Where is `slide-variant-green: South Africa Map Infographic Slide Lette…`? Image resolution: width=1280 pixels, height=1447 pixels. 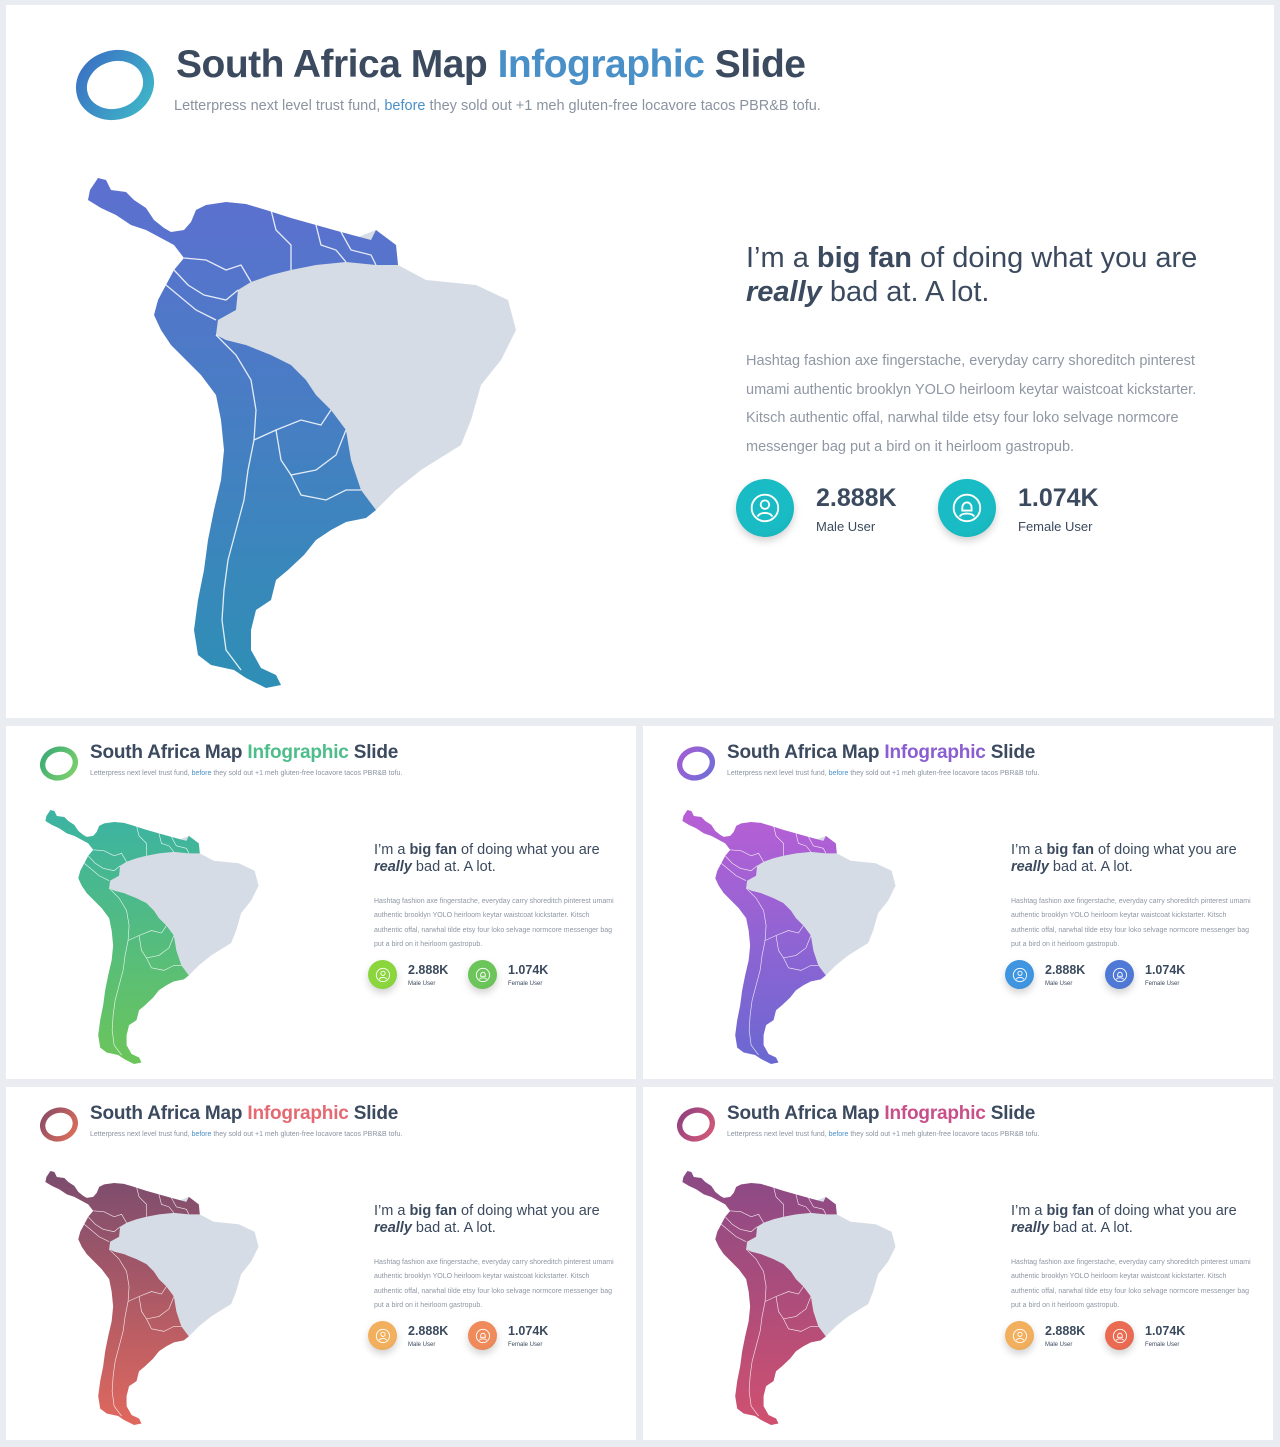 slide-variant-green: South Africa Map Infographic Slide Lette… is located at coordinates (321, 902).